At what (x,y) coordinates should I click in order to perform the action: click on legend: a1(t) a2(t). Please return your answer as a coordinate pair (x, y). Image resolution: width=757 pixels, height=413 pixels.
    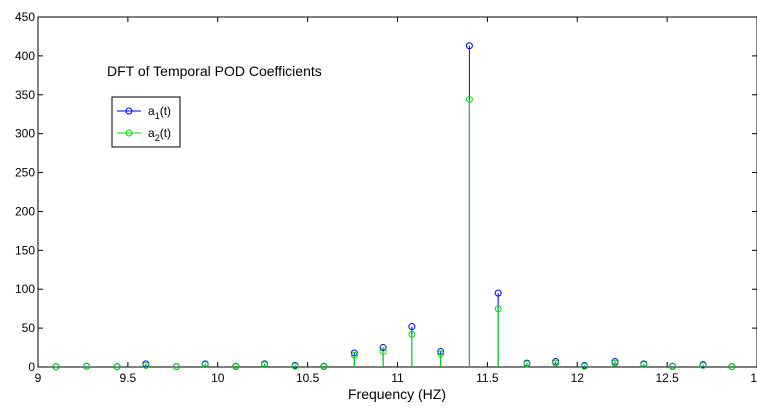
    Looking at the image, I should click on (146, 122).